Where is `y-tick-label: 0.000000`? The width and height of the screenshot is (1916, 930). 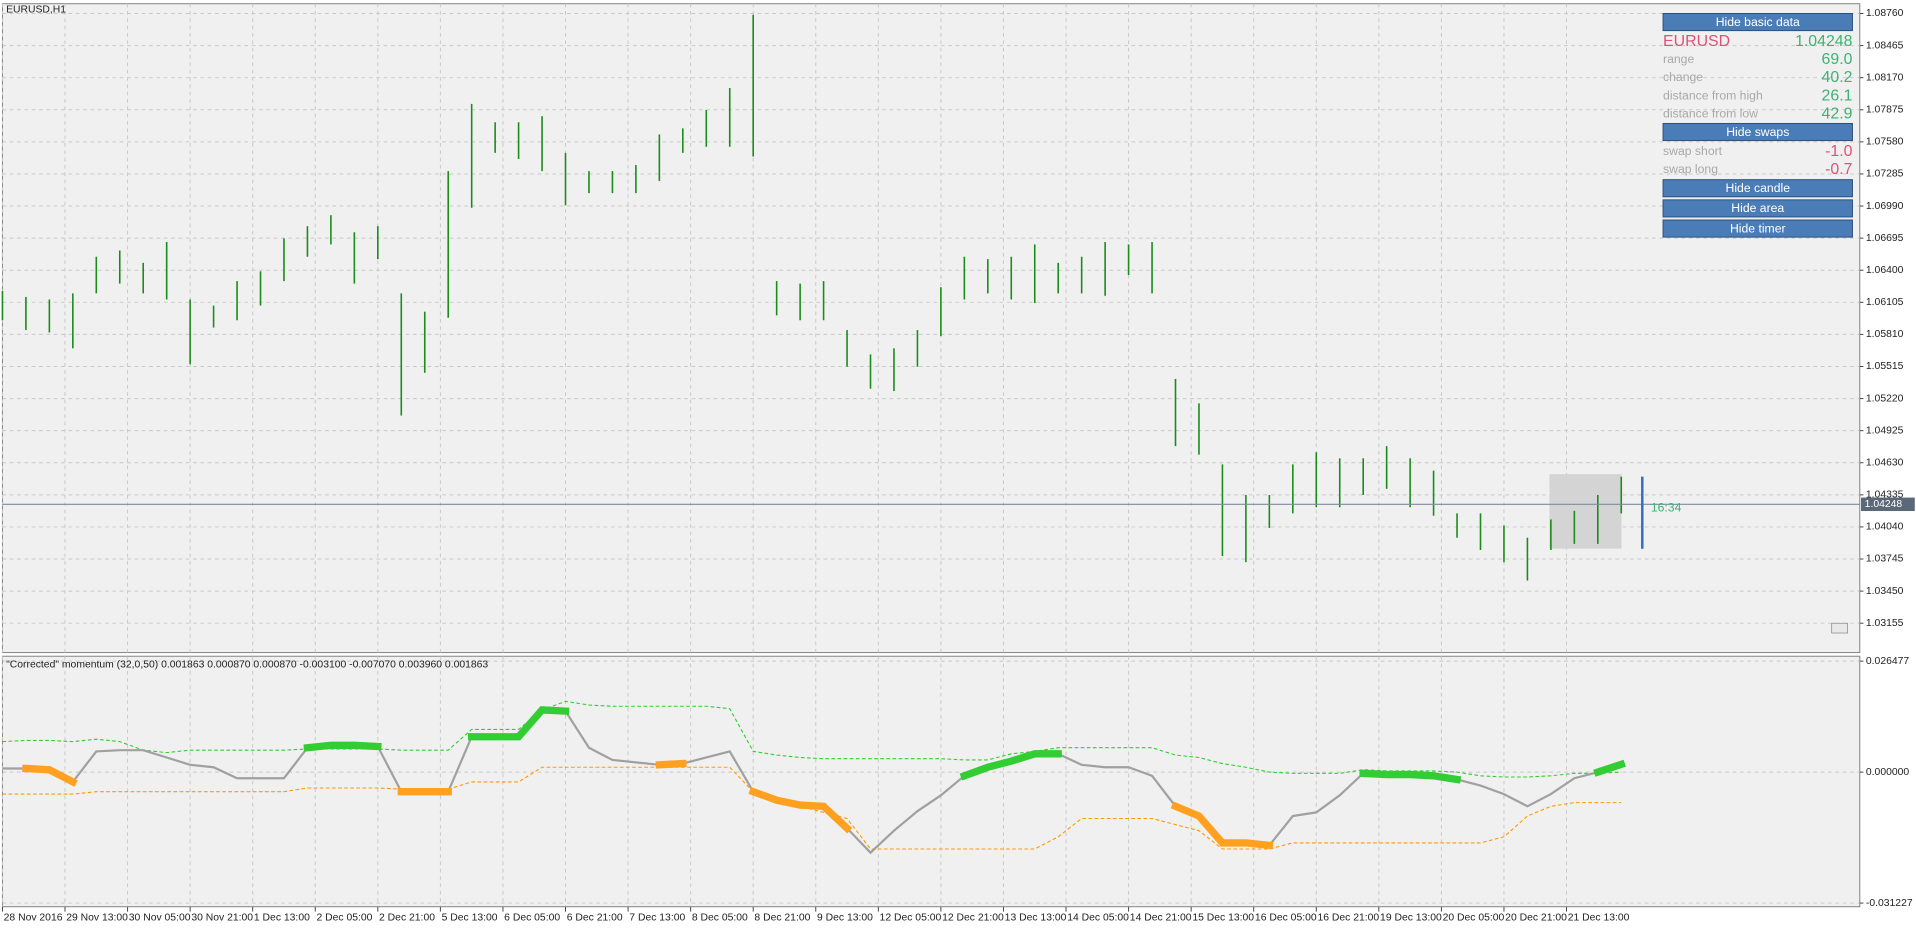 y-tick-label: 0.000000 is located at coordinates (1888, 772).